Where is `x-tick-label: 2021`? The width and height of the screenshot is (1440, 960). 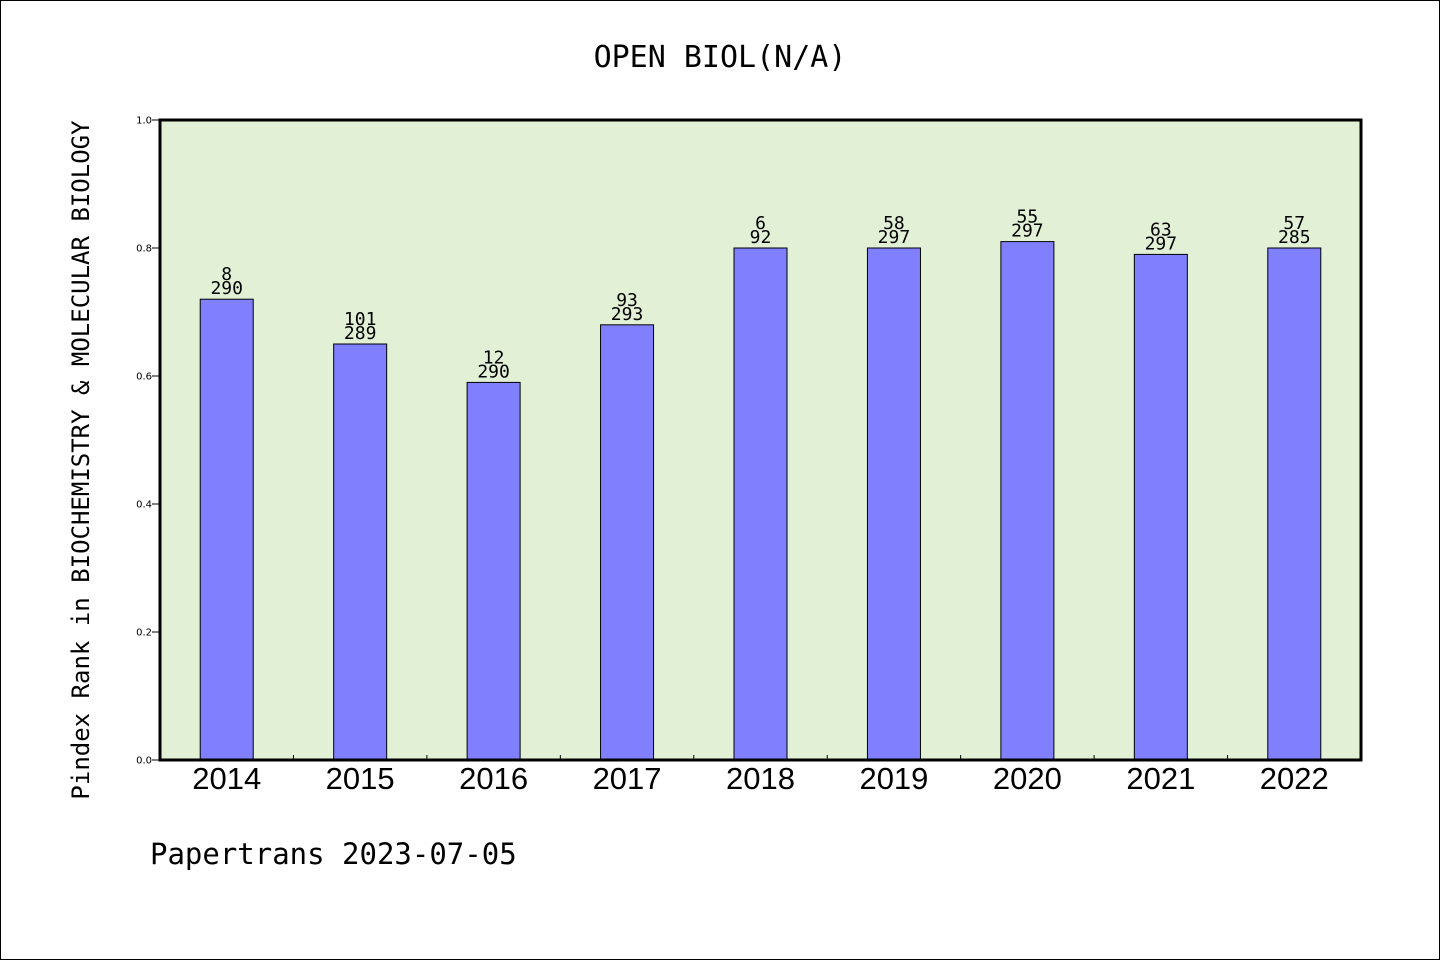 x-tick-label: 2021 is located at coordinates (1160, 778).